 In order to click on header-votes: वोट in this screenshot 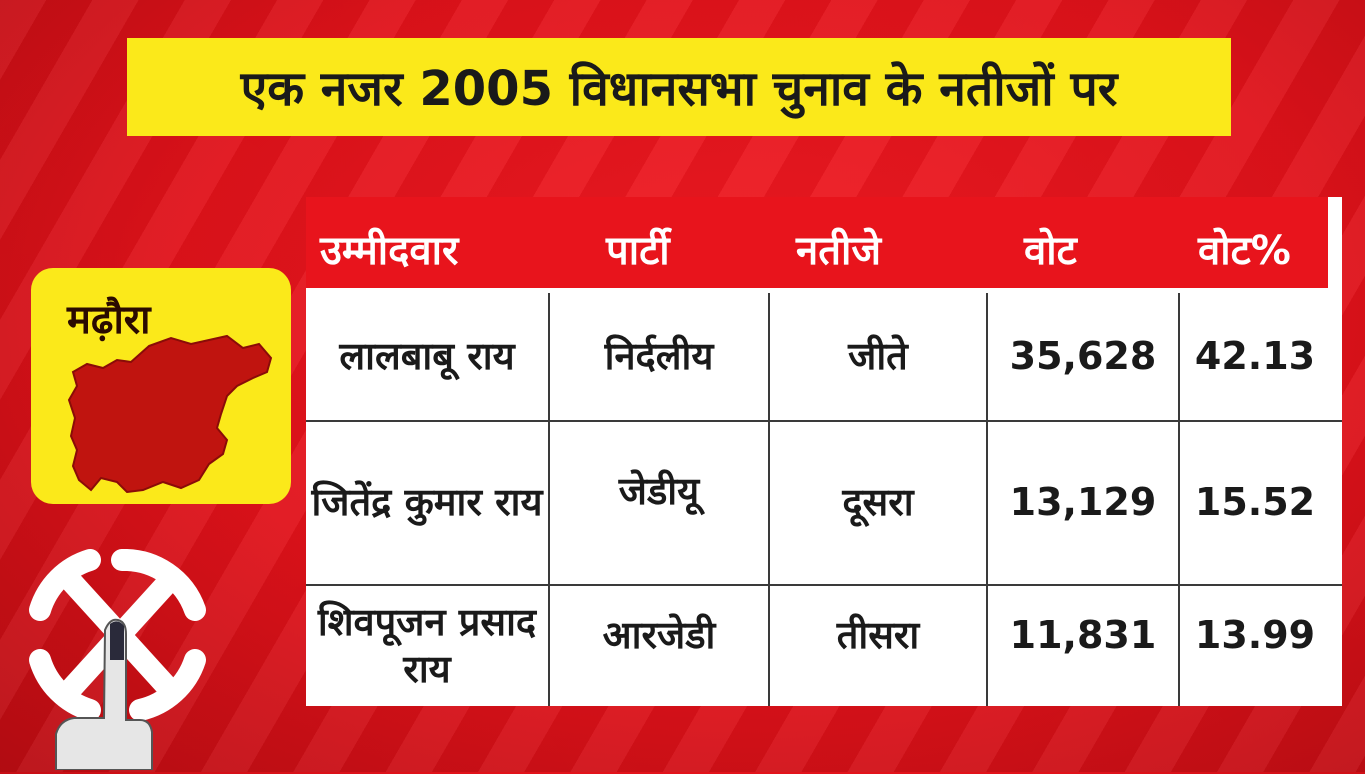, I will do `click(1050, 251)`.